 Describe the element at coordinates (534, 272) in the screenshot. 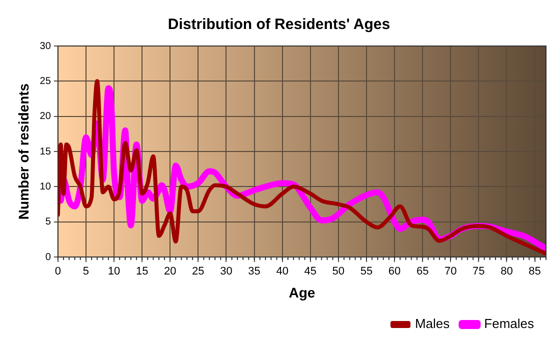

I see `x-tick-label: 85` at that location.